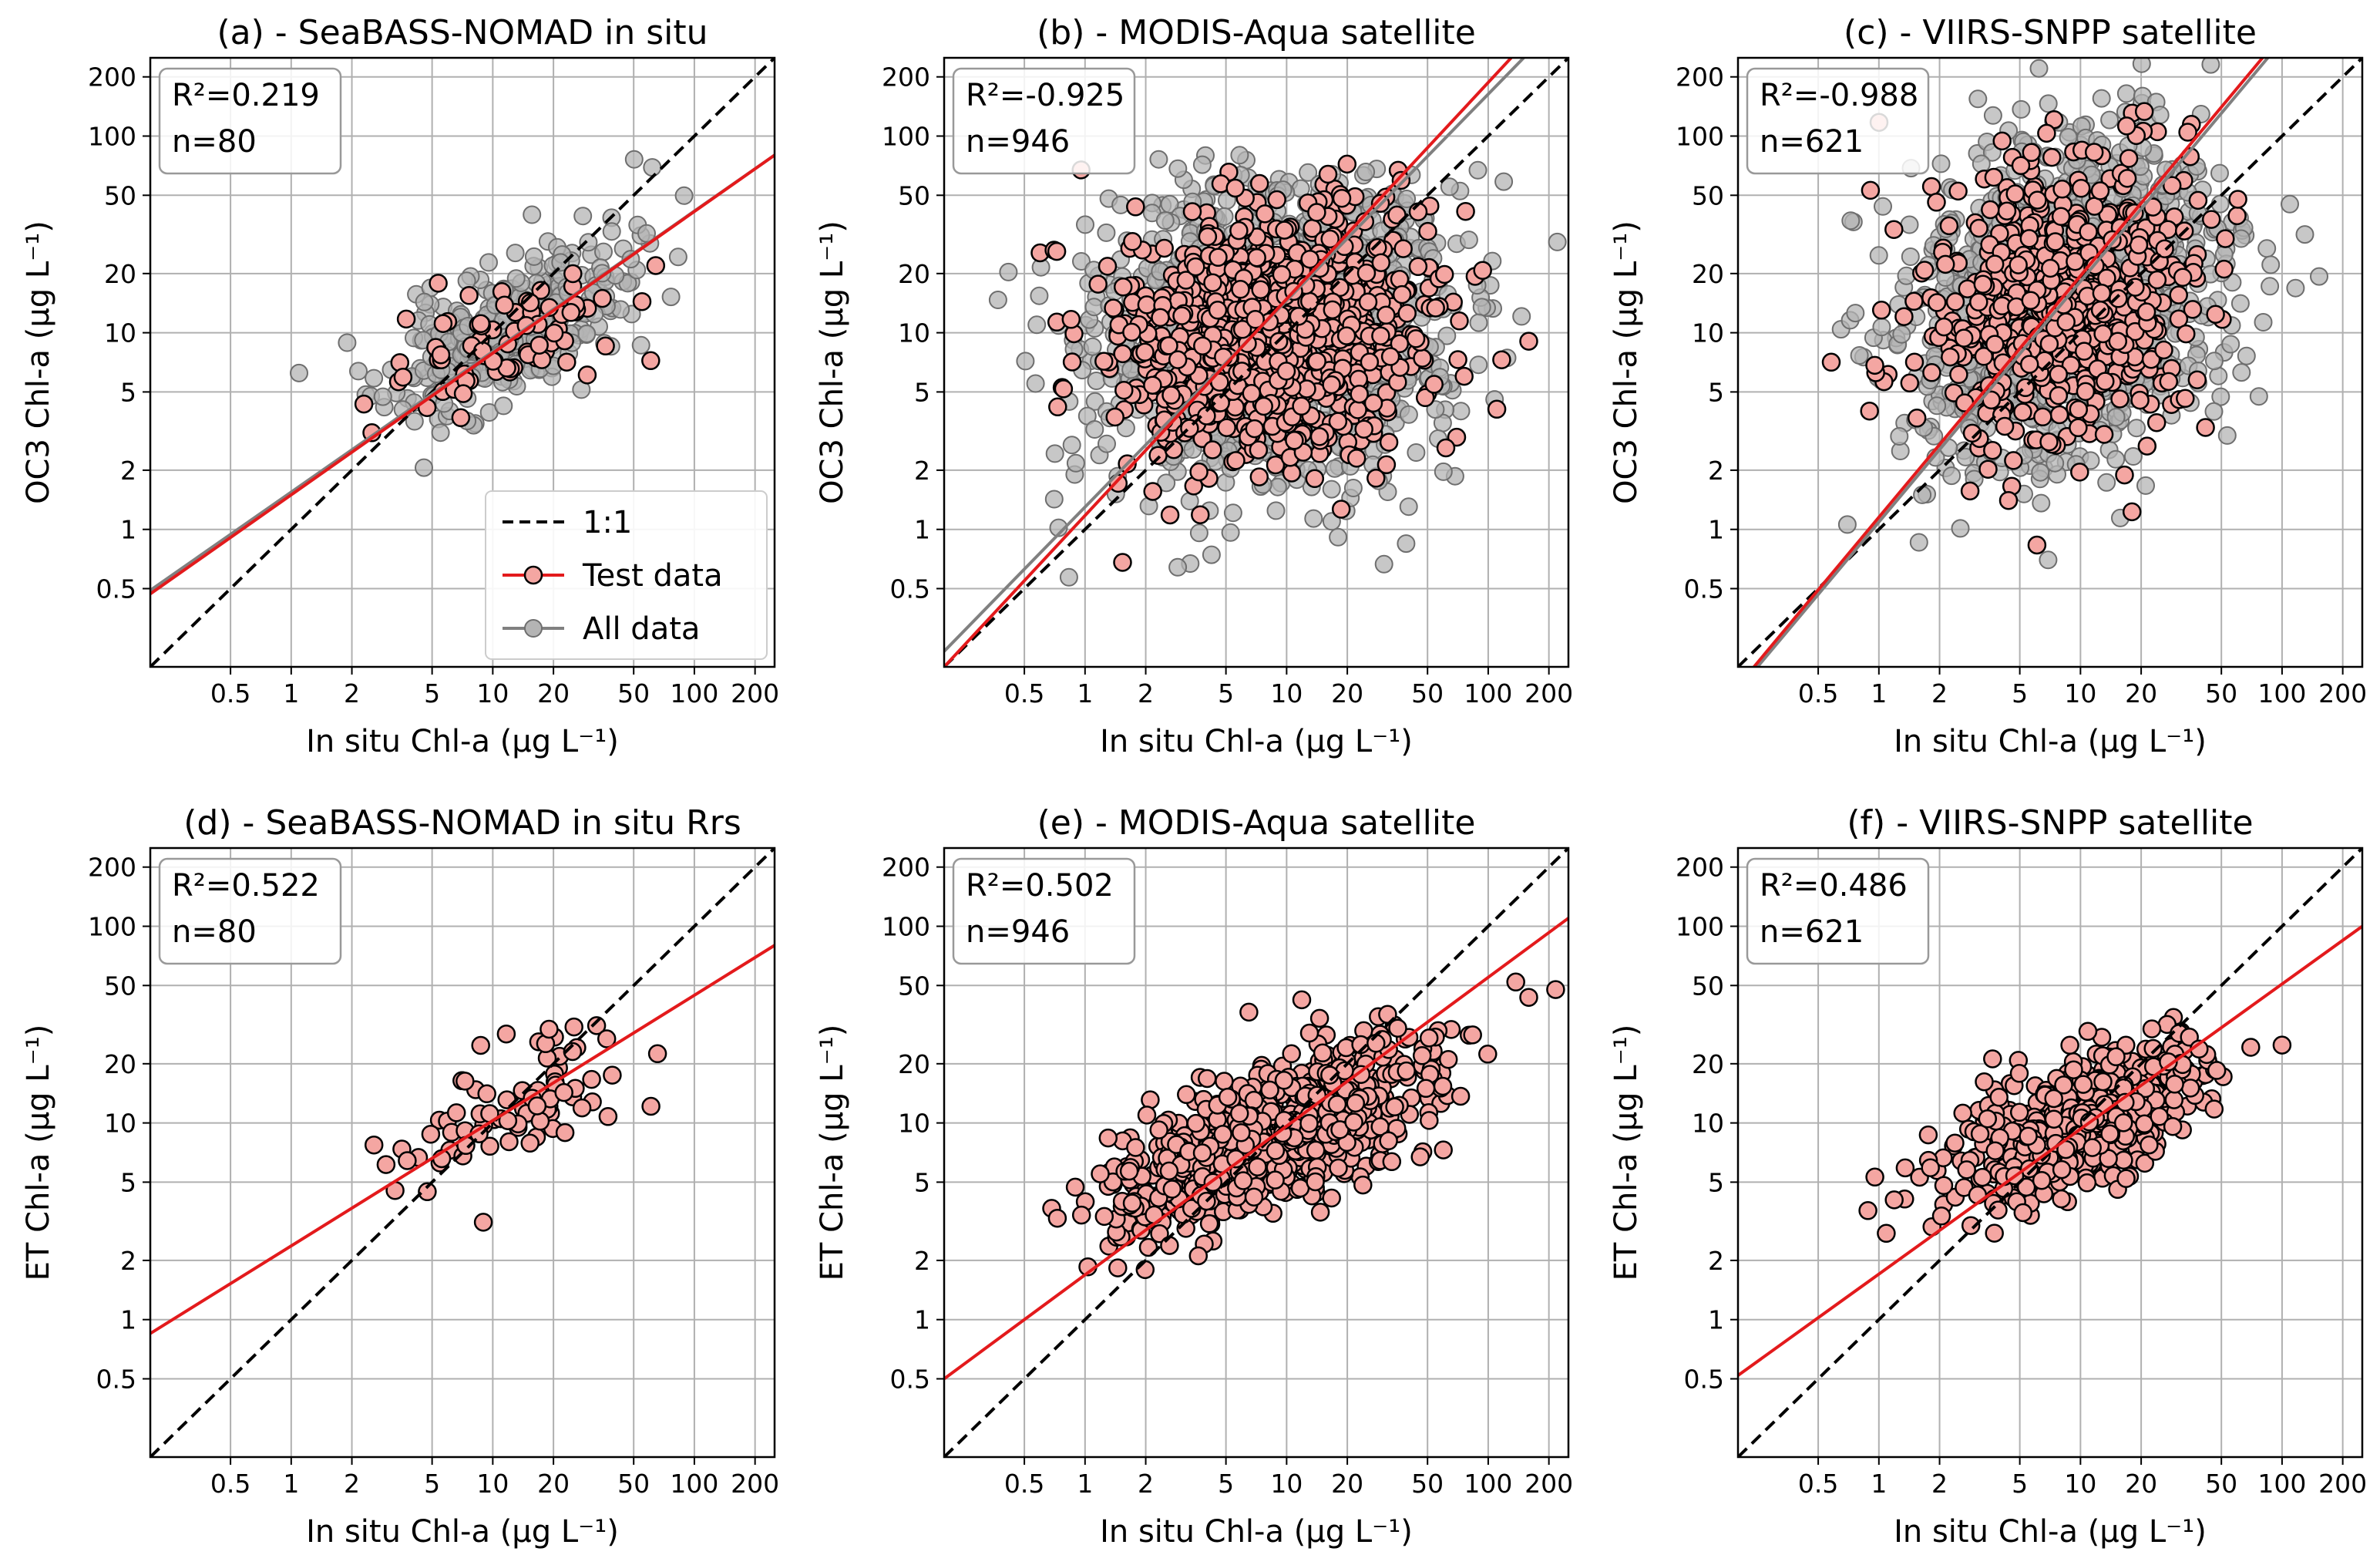 The image size is (2380, 1565). Describe the element at coordinates (755, 693) in the screenshot. I see `x-tick-label: 200` at that location.